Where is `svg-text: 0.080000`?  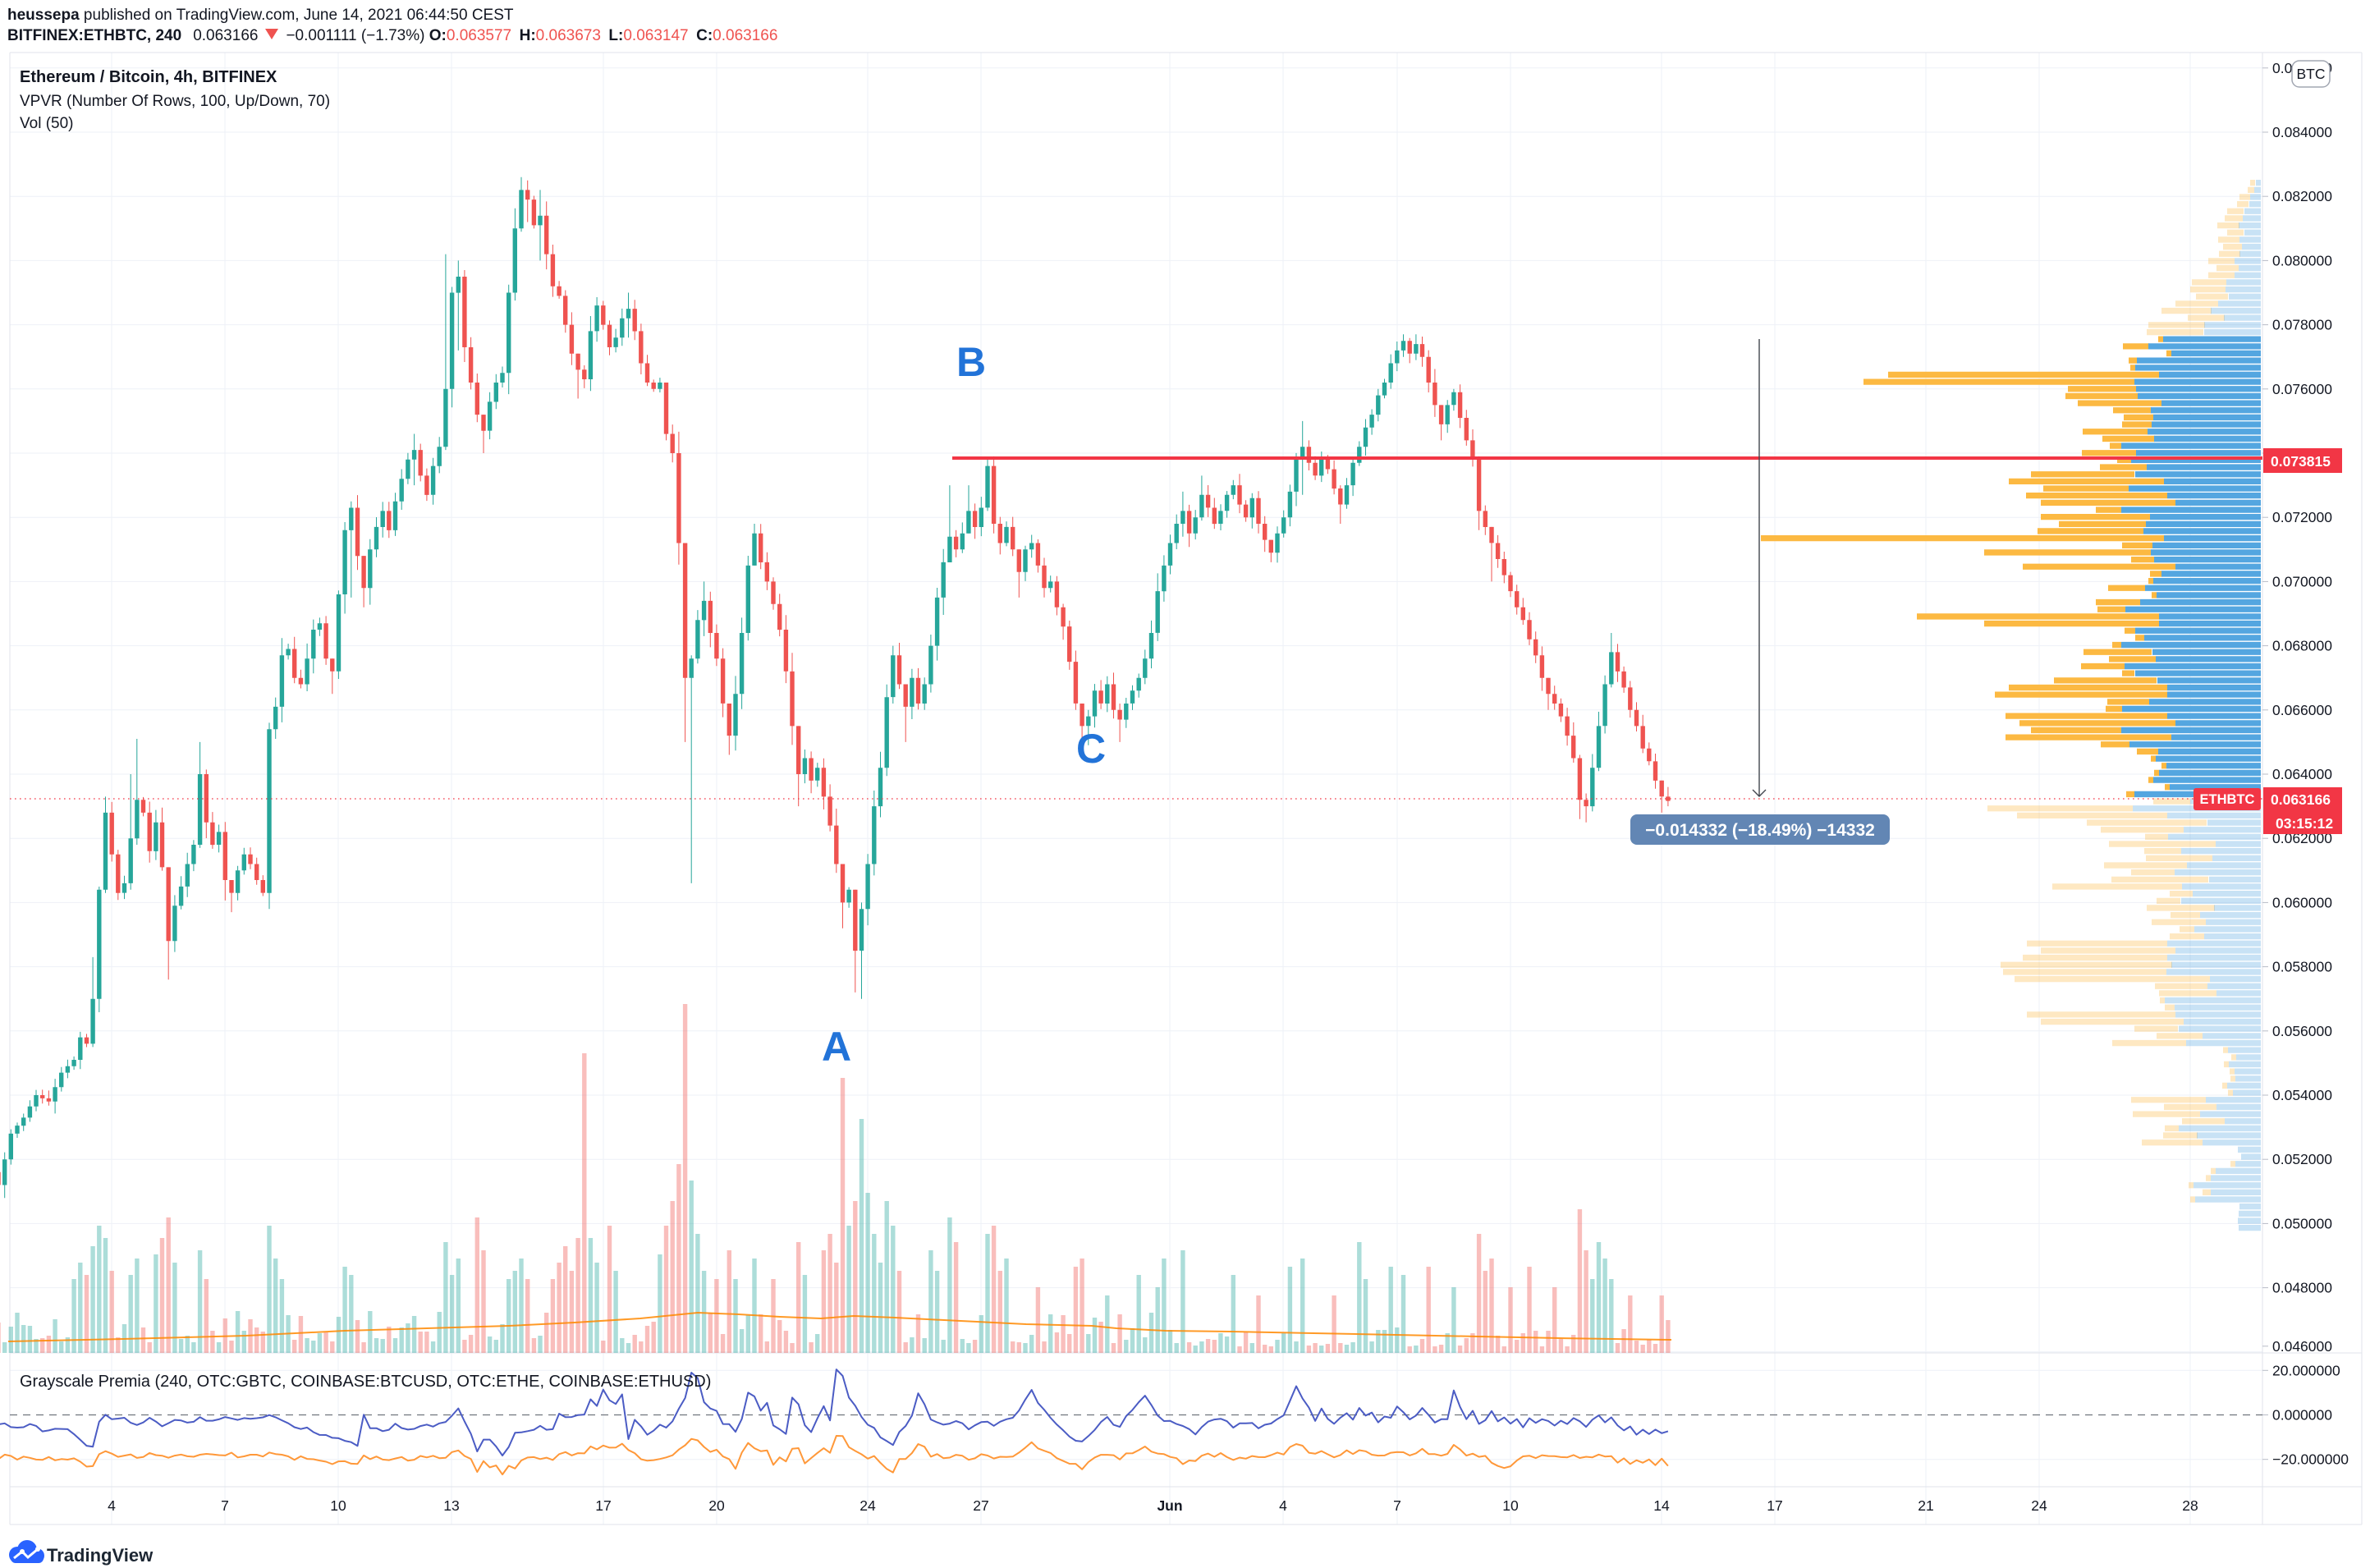 svg-text: 0.080000 is located at coordinates (2302, 260).